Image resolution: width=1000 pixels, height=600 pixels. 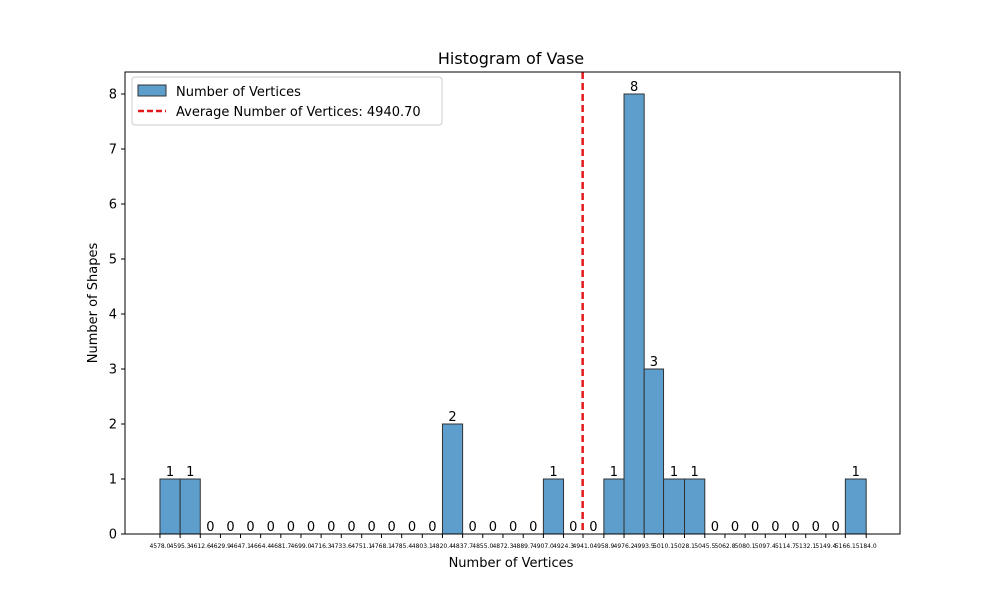 I want to click on x-tick-label: 5028.1, so click(x=684, y=546).